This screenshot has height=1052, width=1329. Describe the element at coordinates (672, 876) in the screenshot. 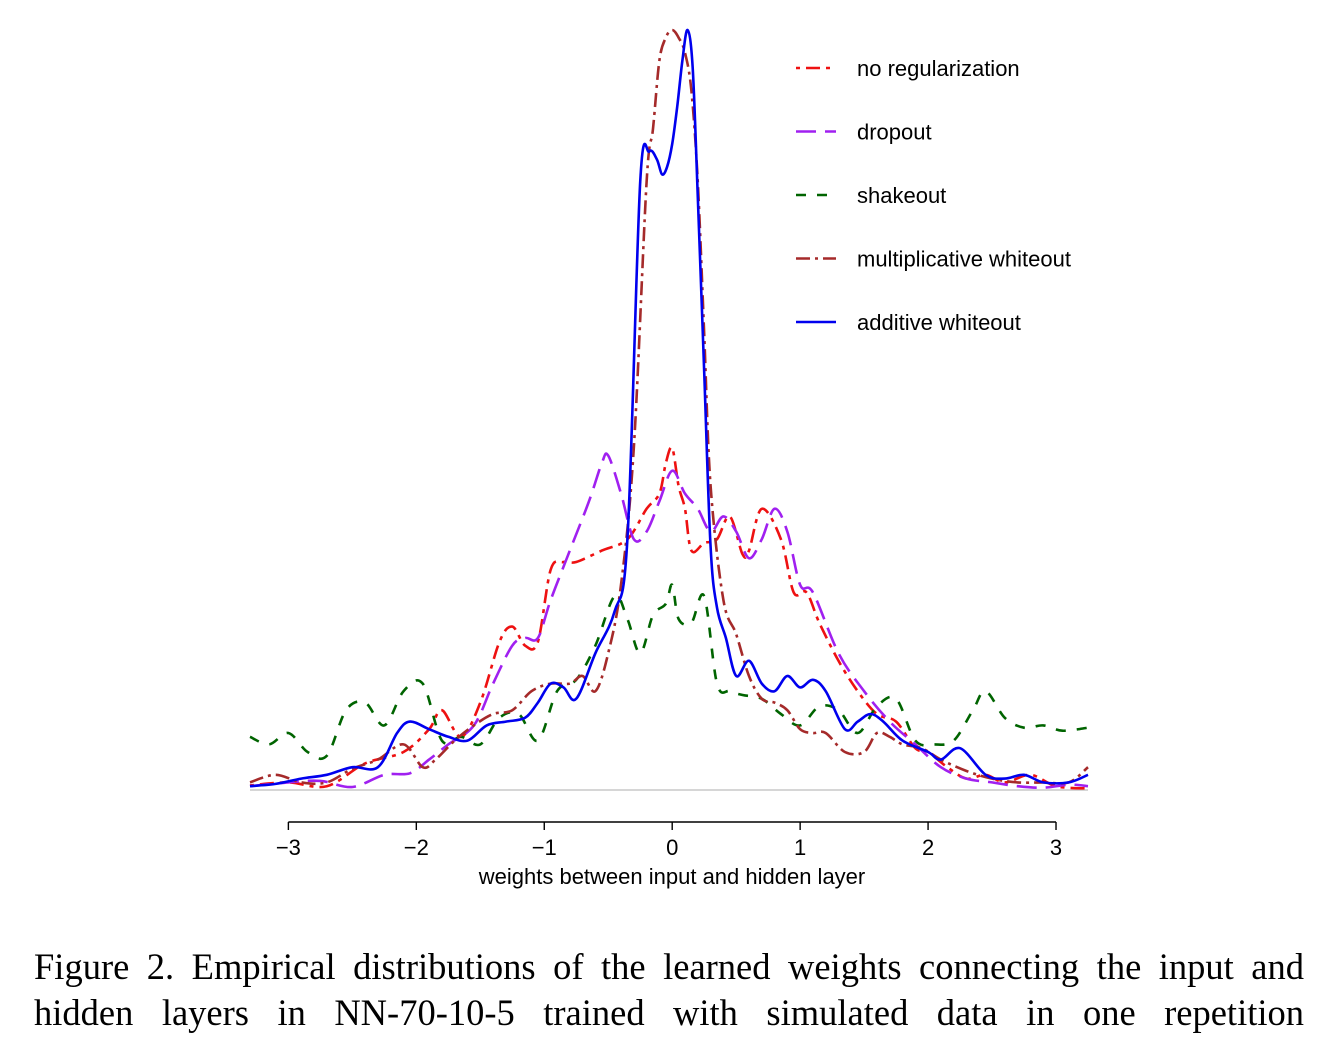

I see `x-axis-label: weights between input and hidden layer` at that location.